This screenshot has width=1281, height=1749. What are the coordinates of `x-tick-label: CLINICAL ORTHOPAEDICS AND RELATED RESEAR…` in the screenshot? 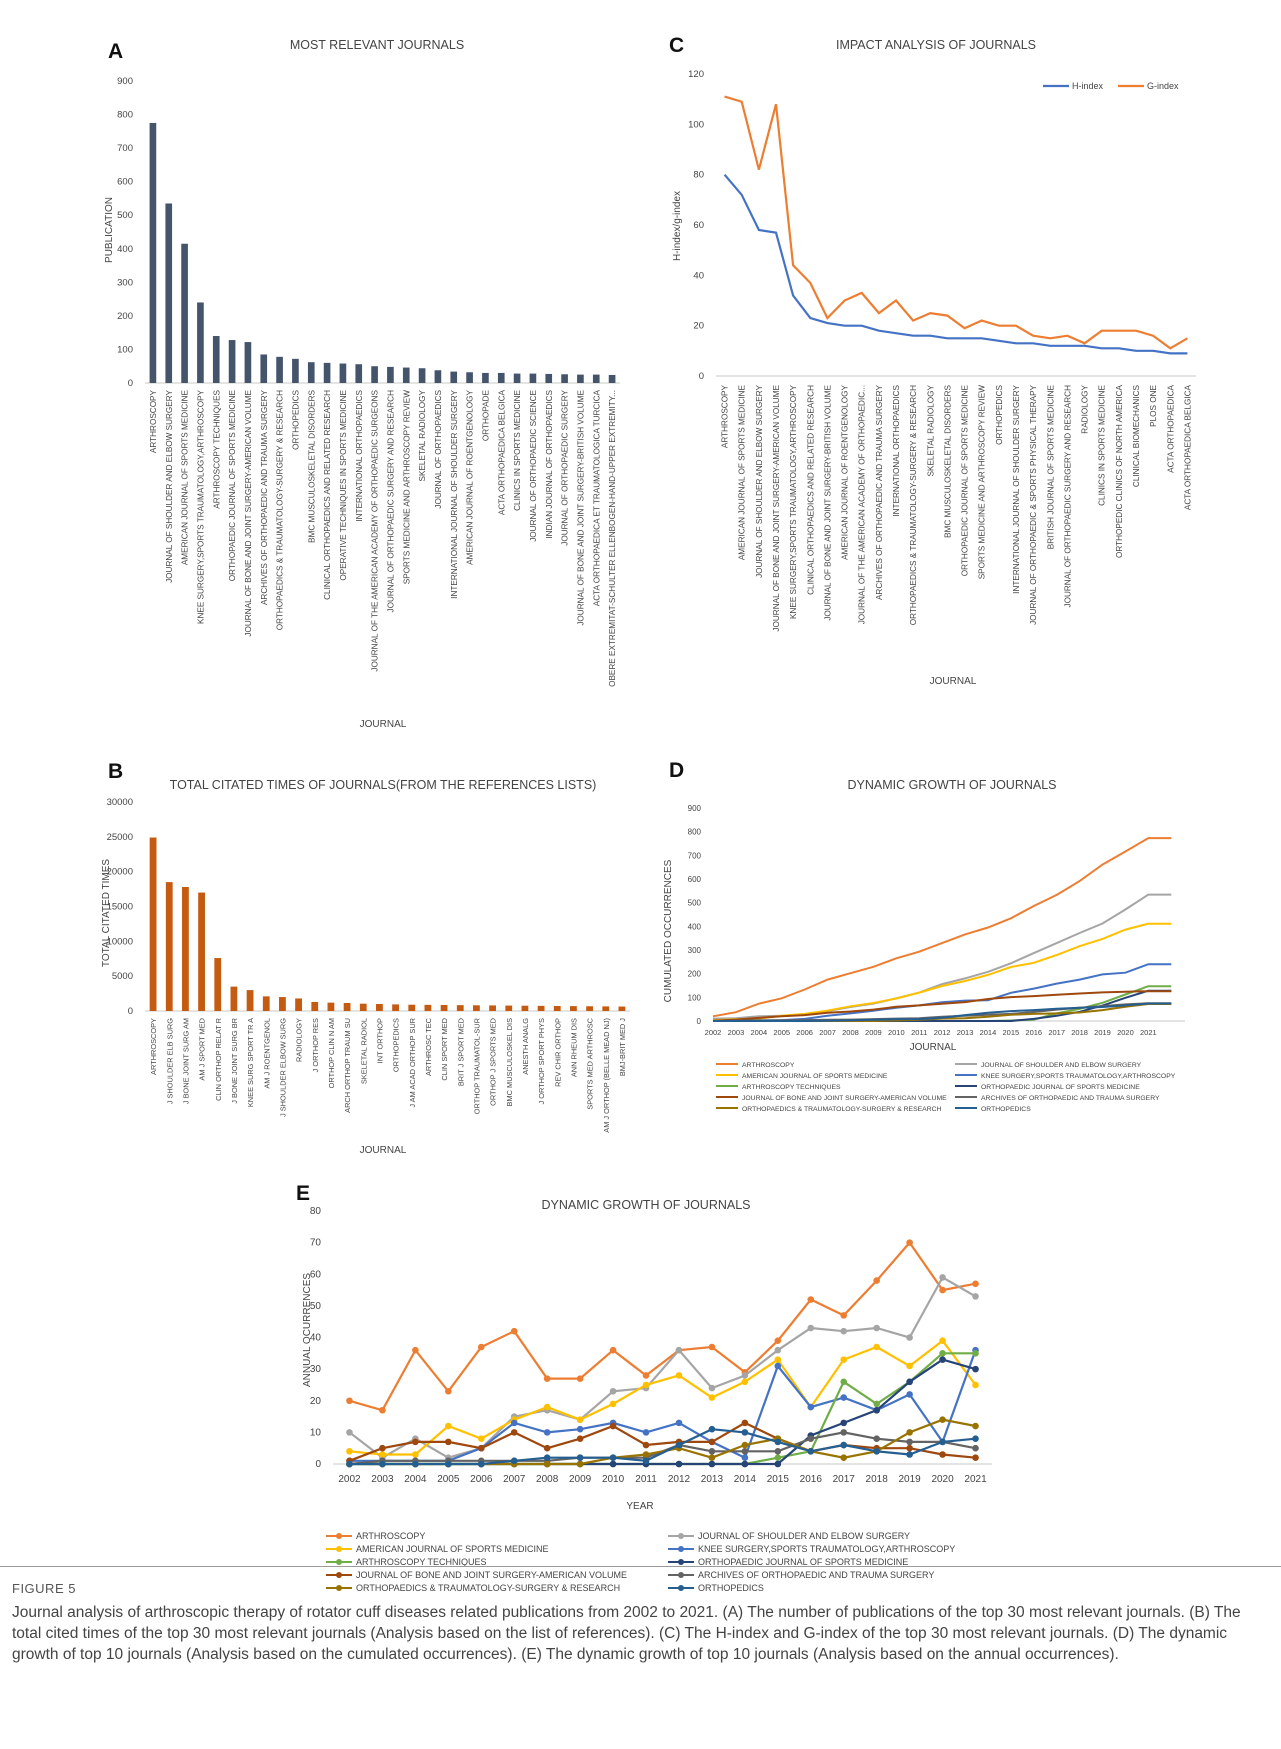 It's located at (810, 490).